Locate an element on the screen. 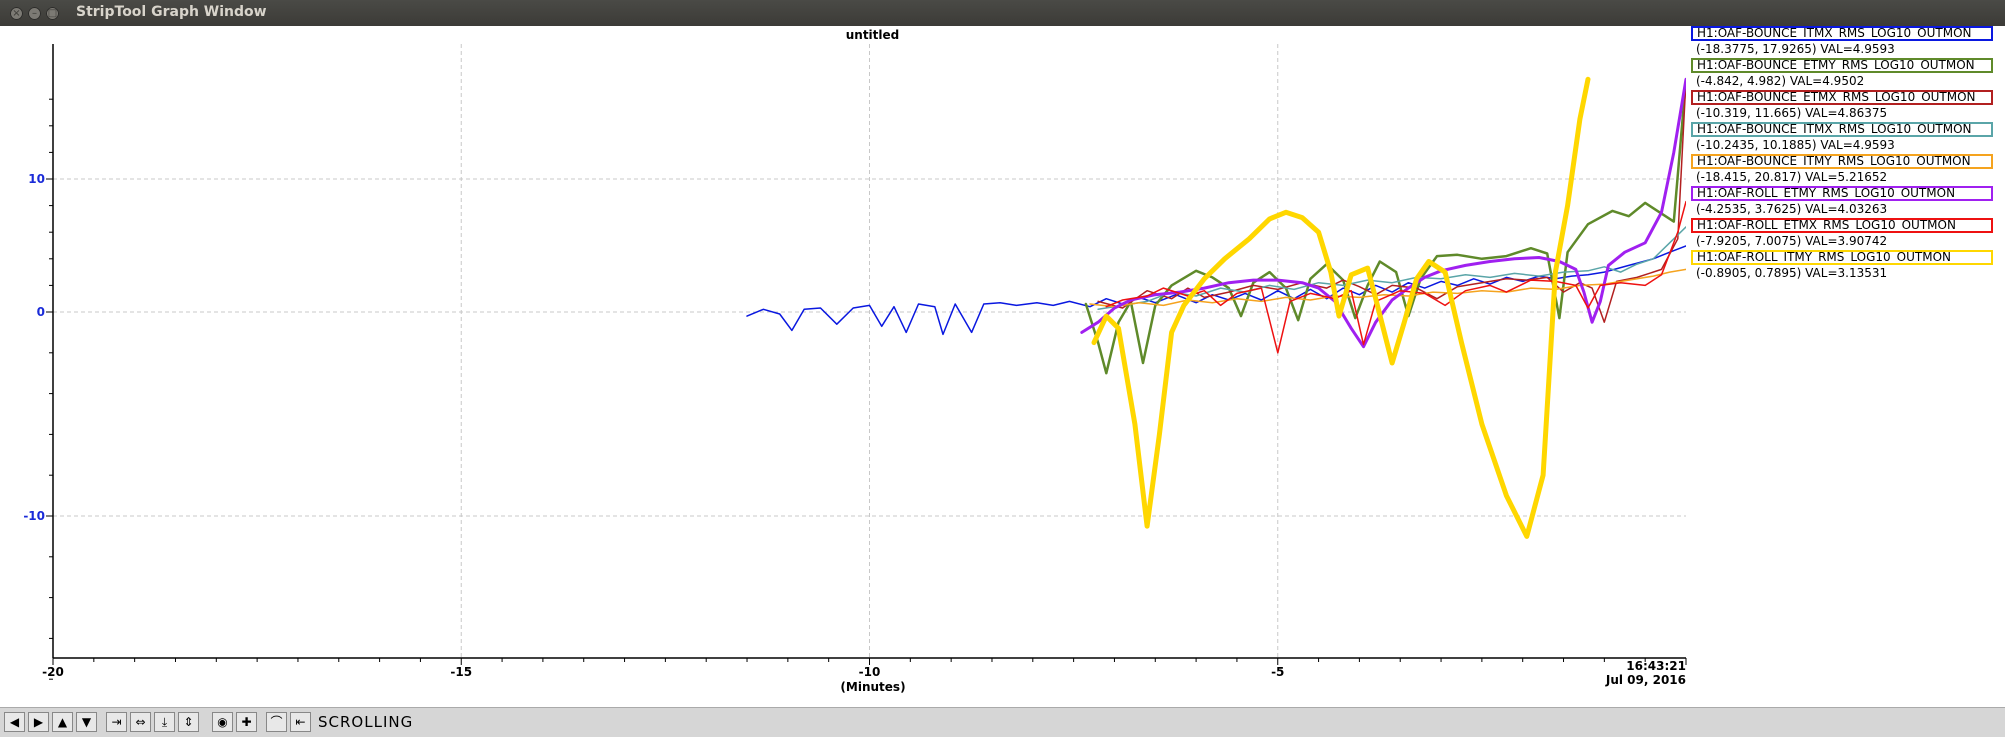 The height and width of the screenshot is (737, 2005). toolbar: ◀ ▶ ▲ ▼ ⇥ ⇔ ⤓ ⇕ ◉ ✚ ⌒ ⇤ SCROLLING is located at coordinates (1002, 722).